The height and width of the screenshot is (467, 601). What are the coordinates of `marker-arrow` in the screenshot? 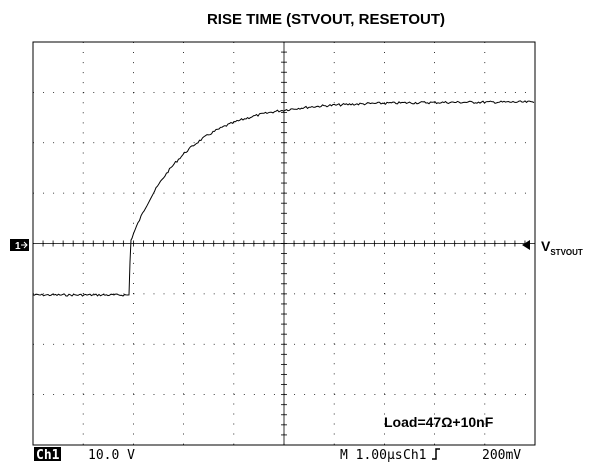 It's located at (24, 245).